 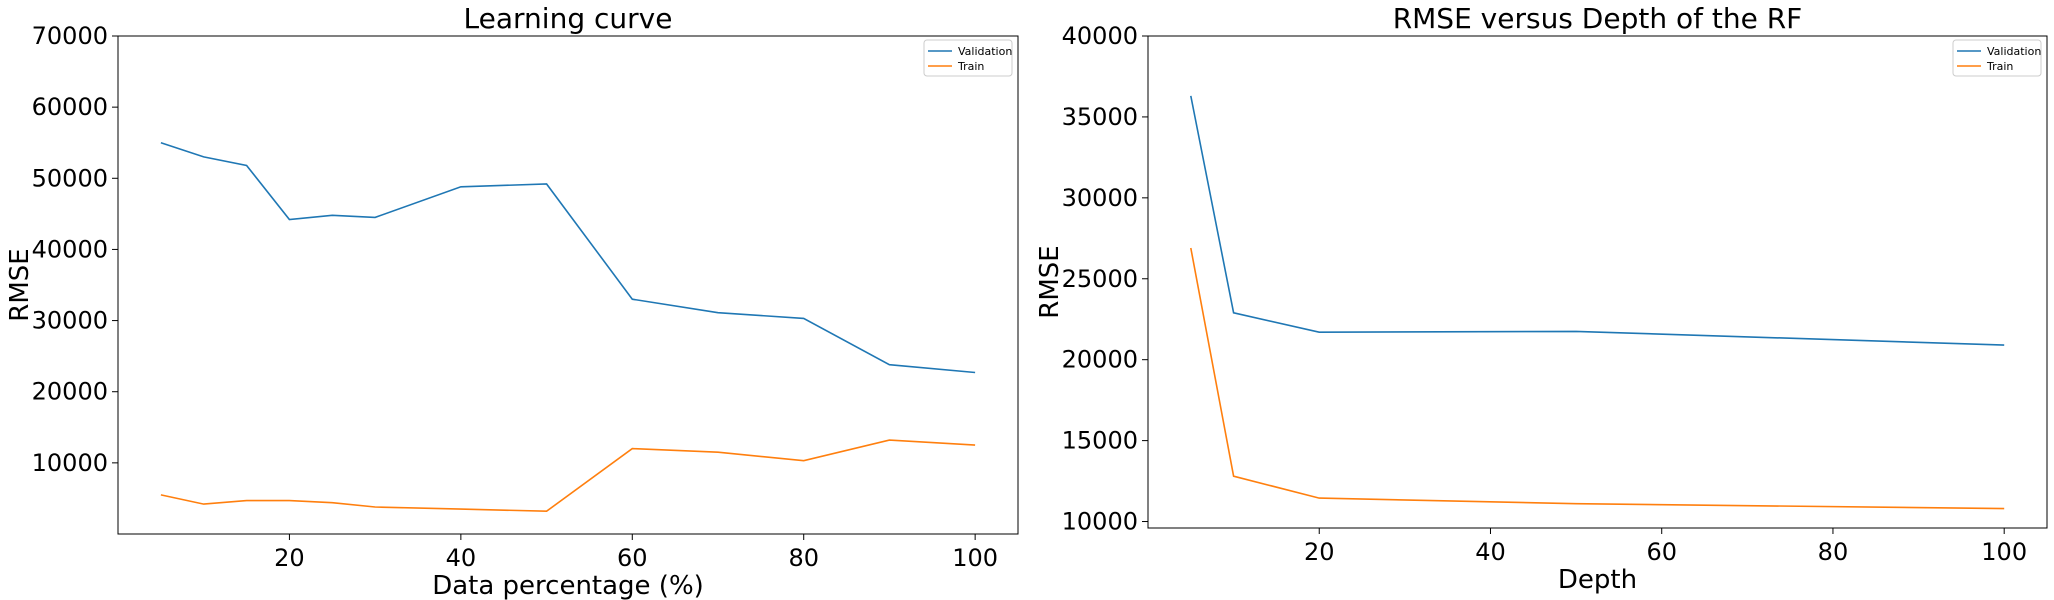 What do you see at coordinates (1597, 580) in the screenshot?
I see `x-axis-label: Depth` at bounding box center [1597, 580].